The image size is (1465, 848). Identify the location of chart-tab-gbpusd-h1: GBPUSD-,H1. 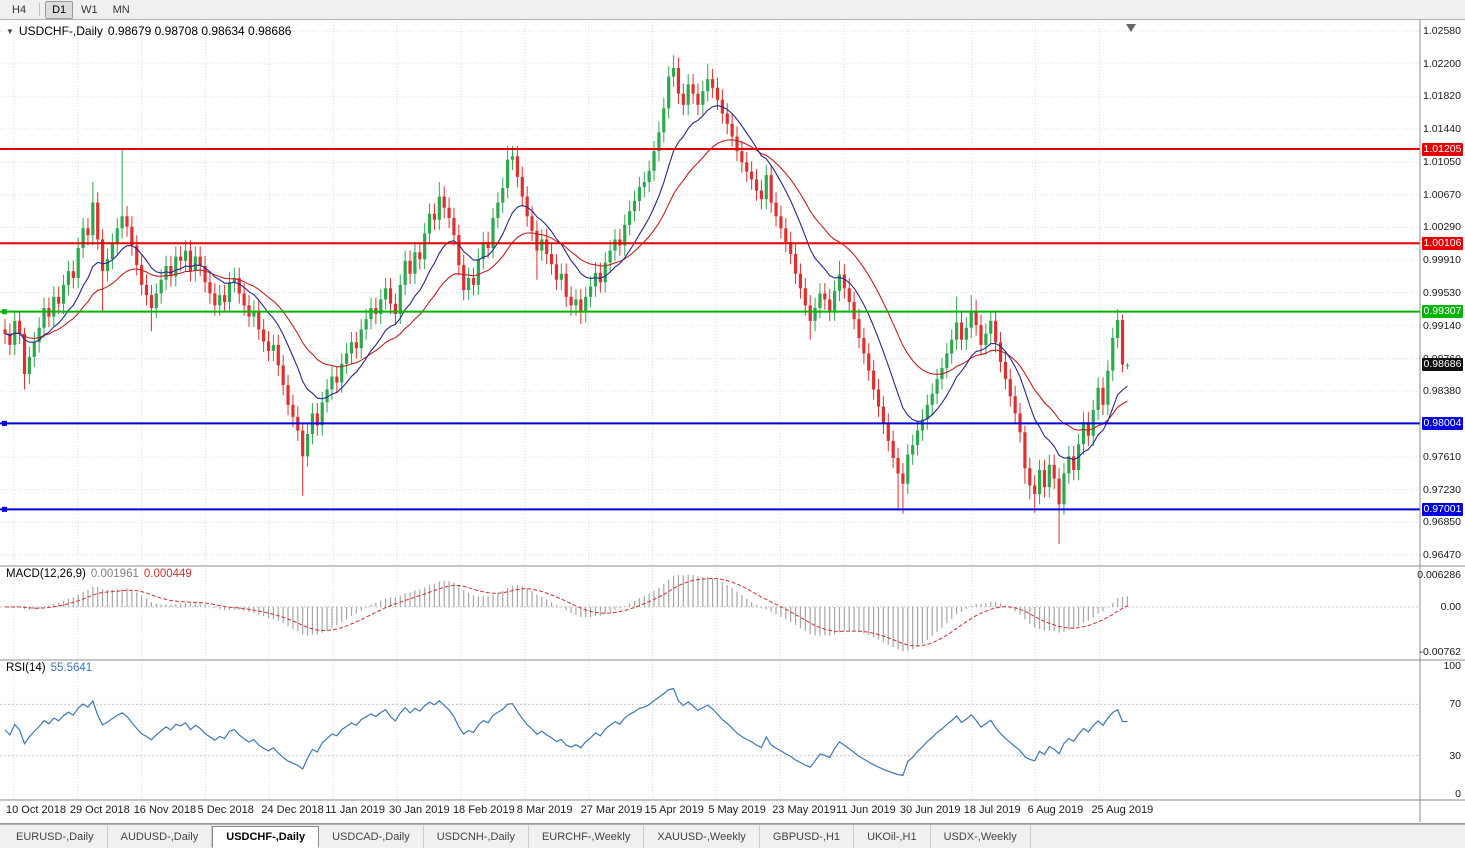
(807, 836).